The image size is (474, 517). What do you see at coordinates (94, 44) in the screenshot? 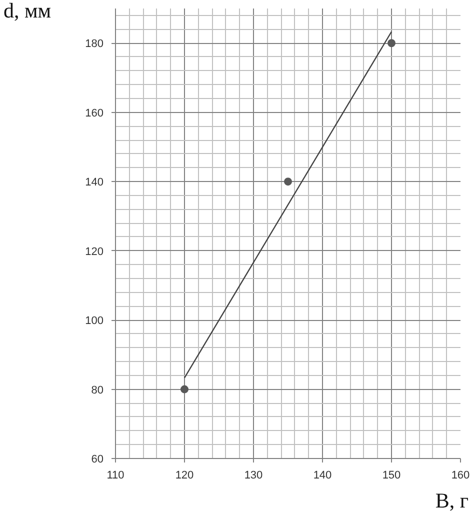
I see `y-tick-label: 180` at bounding box center [94, 44].